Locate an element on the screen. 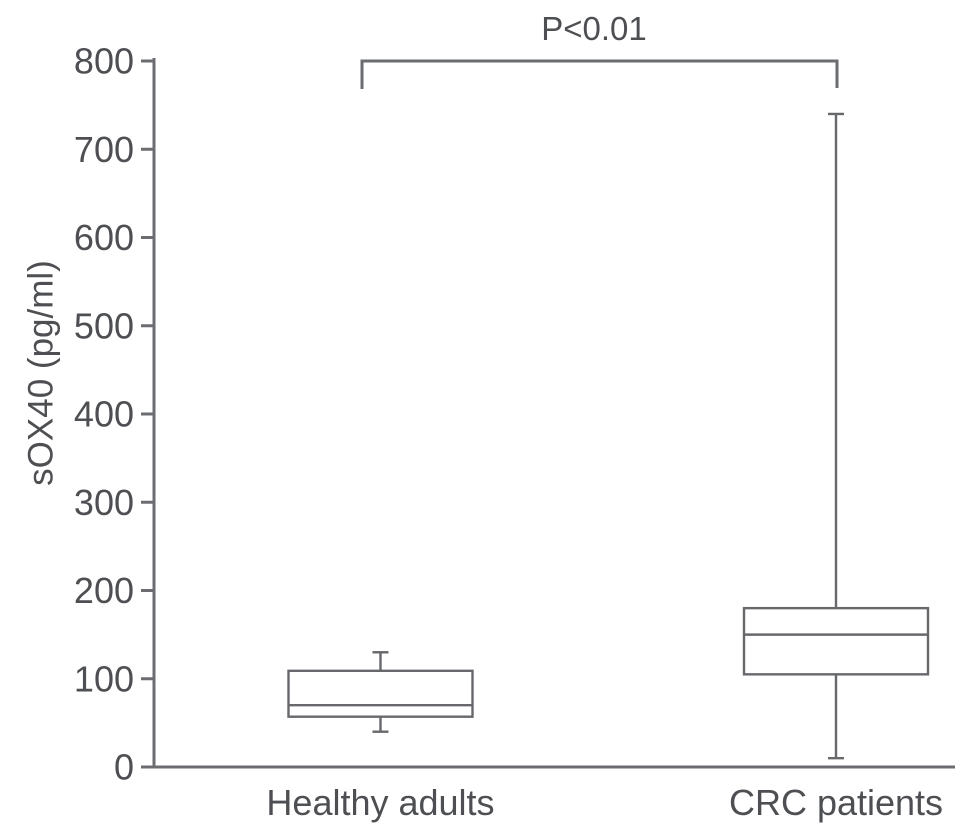 This screenshot has width=969, height=837. y-tick-label: 700 is located at coordinates (104, 149).